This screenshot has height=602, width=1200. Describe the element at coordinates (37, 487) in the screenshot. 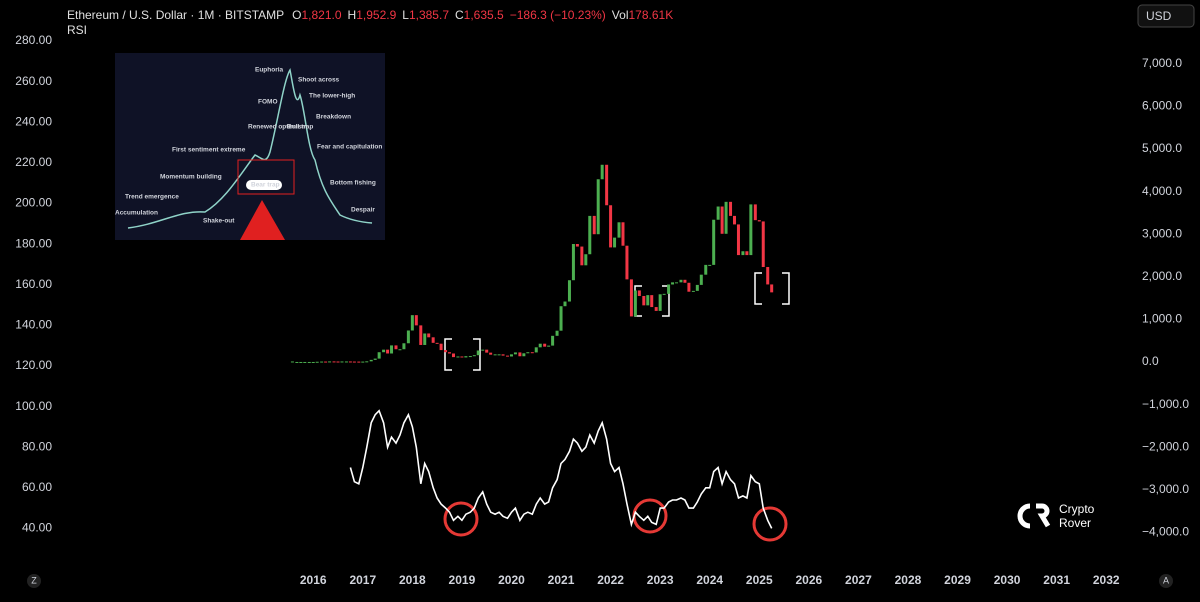

I see `y-tick-label: 60.00` at that location.